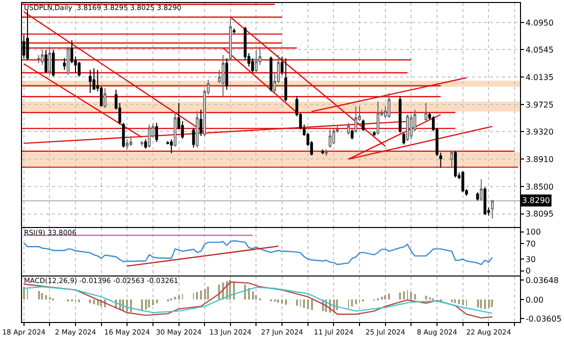 The height and width of the screenshot is (338, 564). What do you see at coordinates (540, 187) in the screenshot?
I see `y-tick-label: 3.8500` at bounding box center [540, 187].